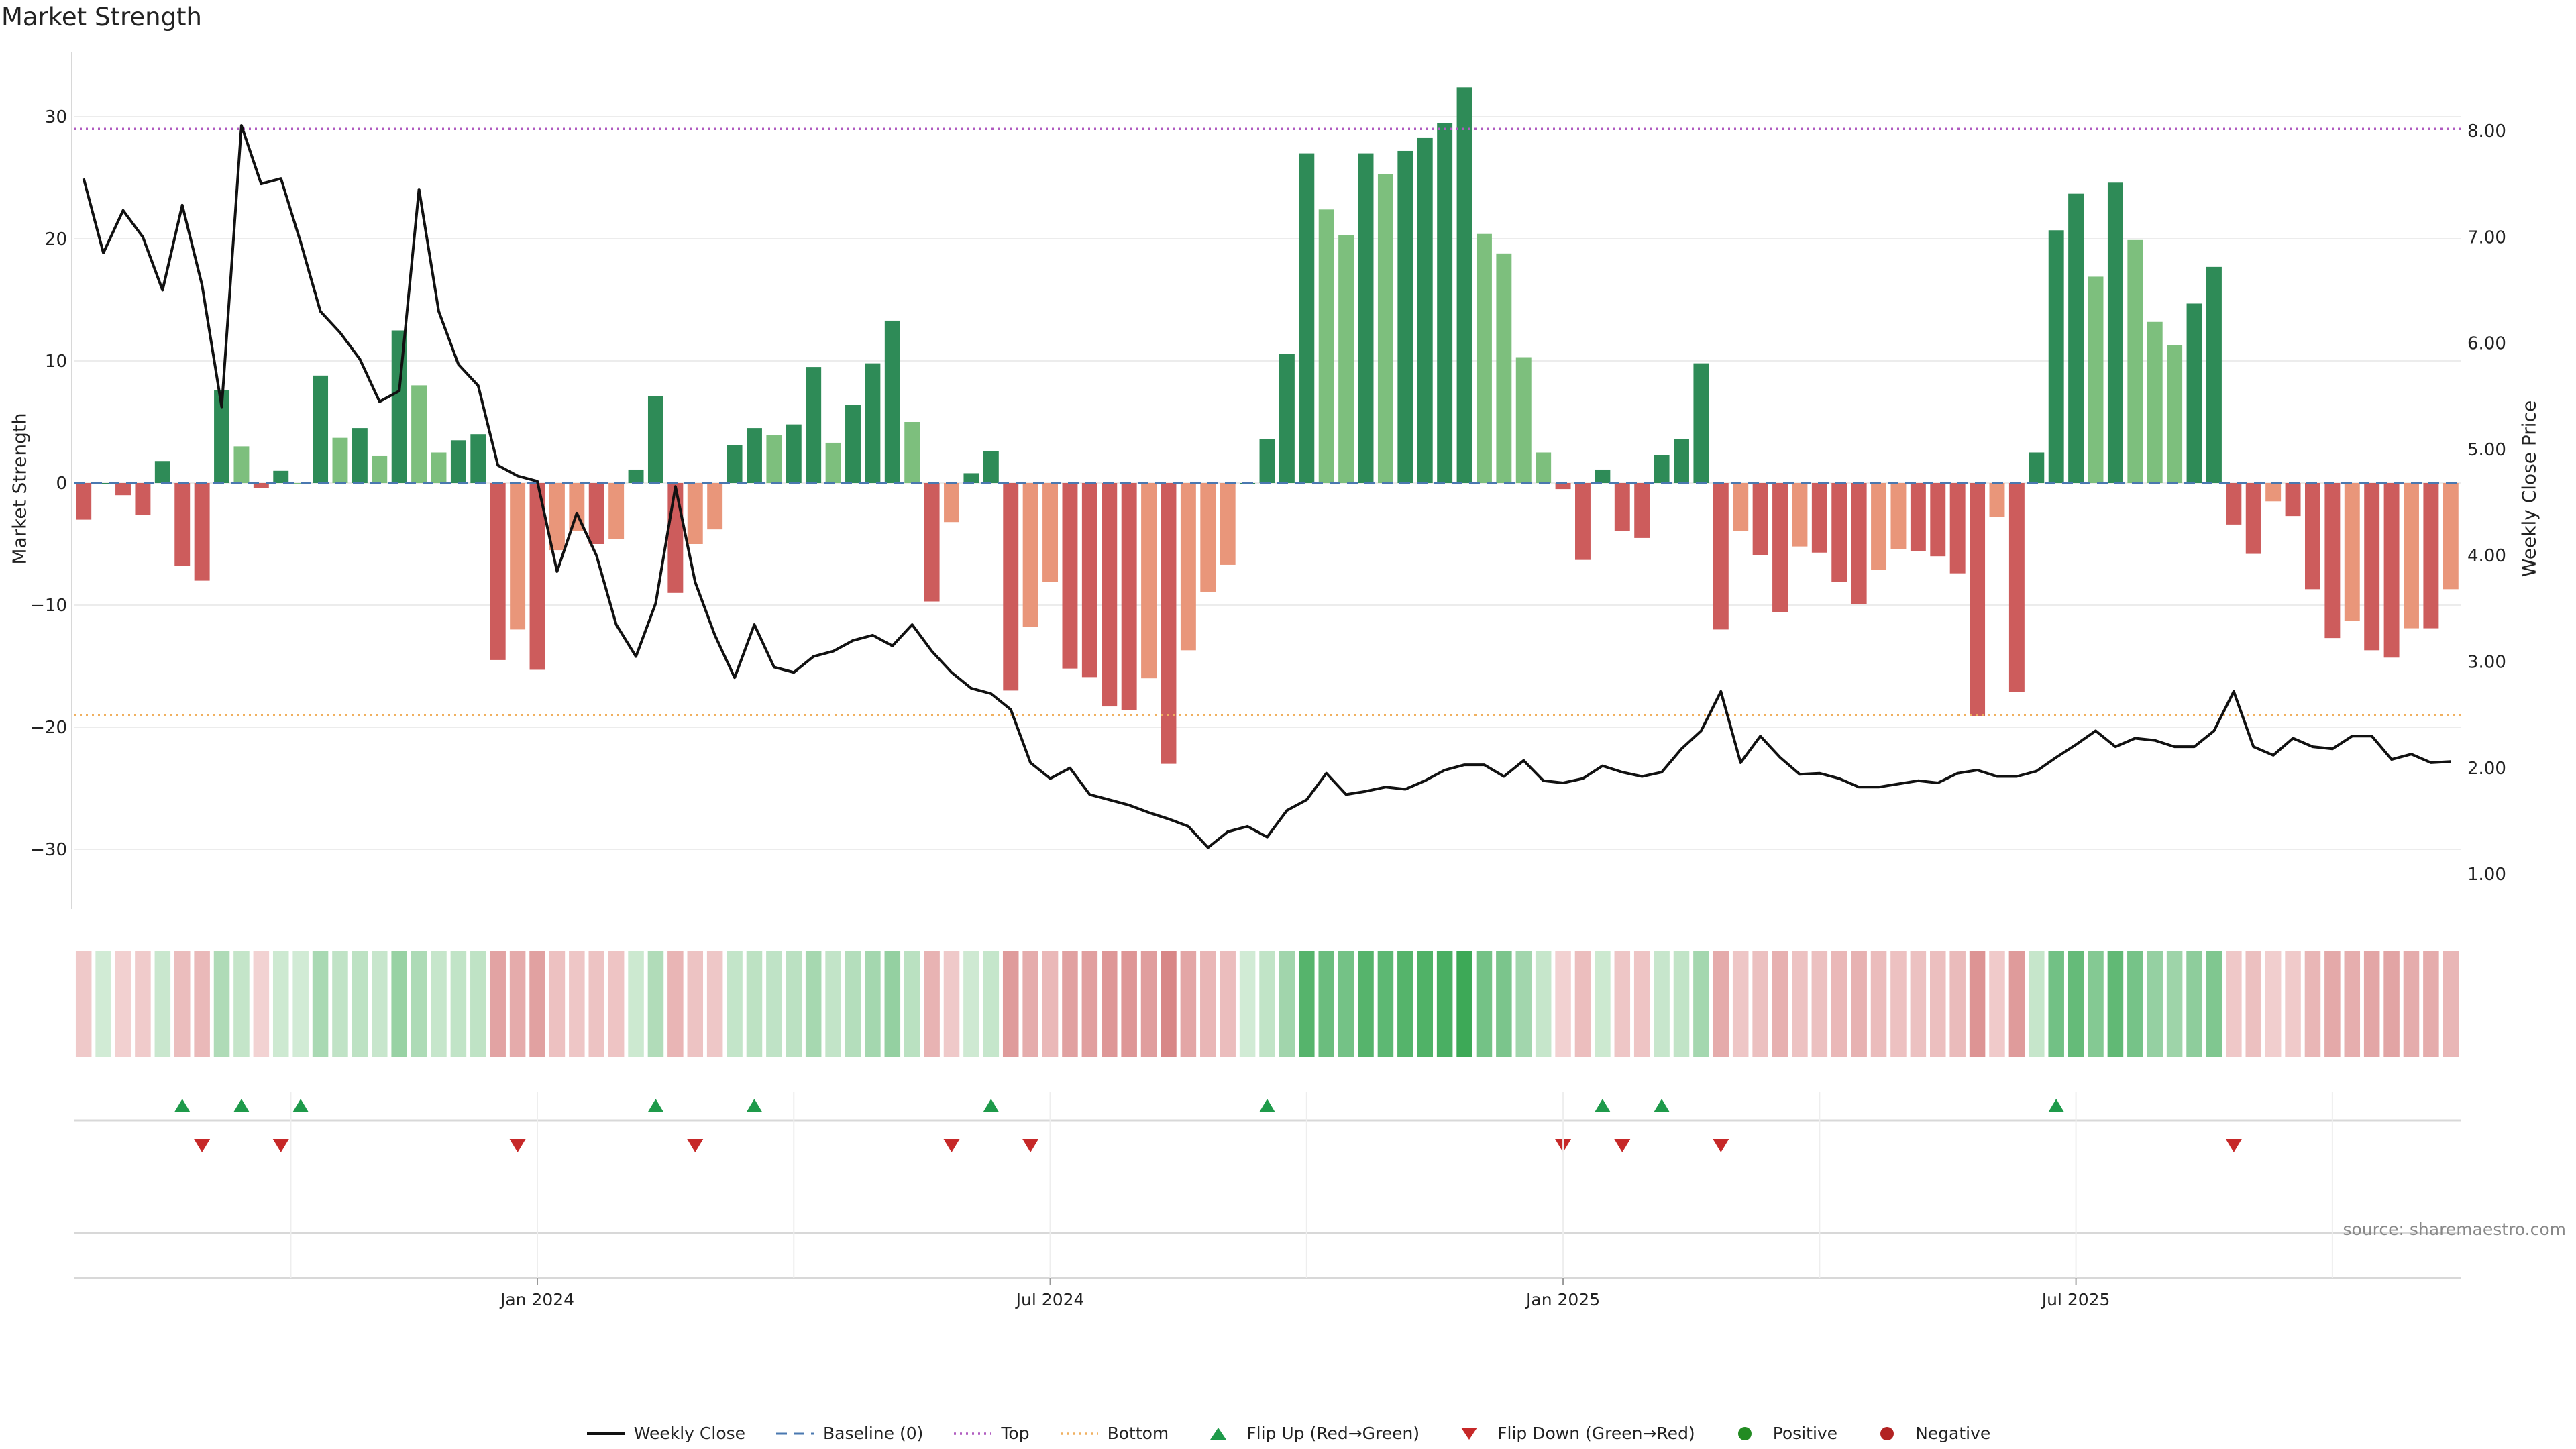  I want to click on flip-up-marker, so click(2056, 1105).